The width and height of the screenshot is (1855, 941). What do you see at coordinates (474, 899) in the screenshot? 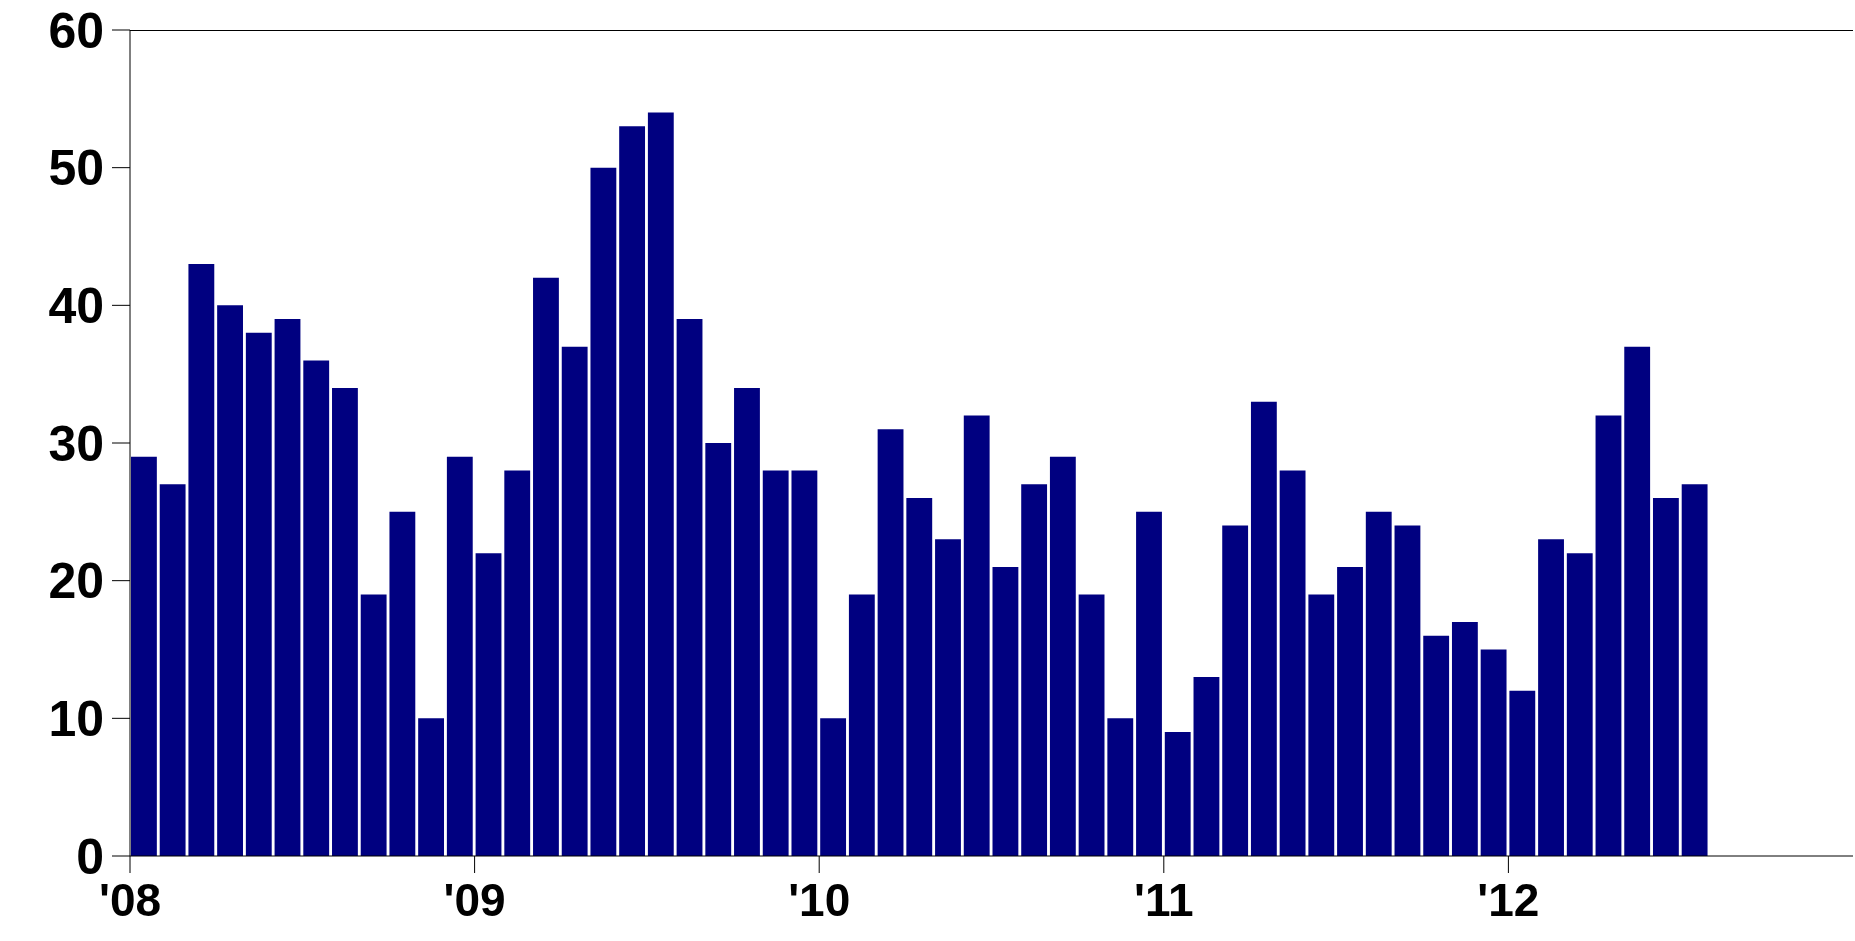
I see `x-tick-label: '09` at bounding box center [474, 899].